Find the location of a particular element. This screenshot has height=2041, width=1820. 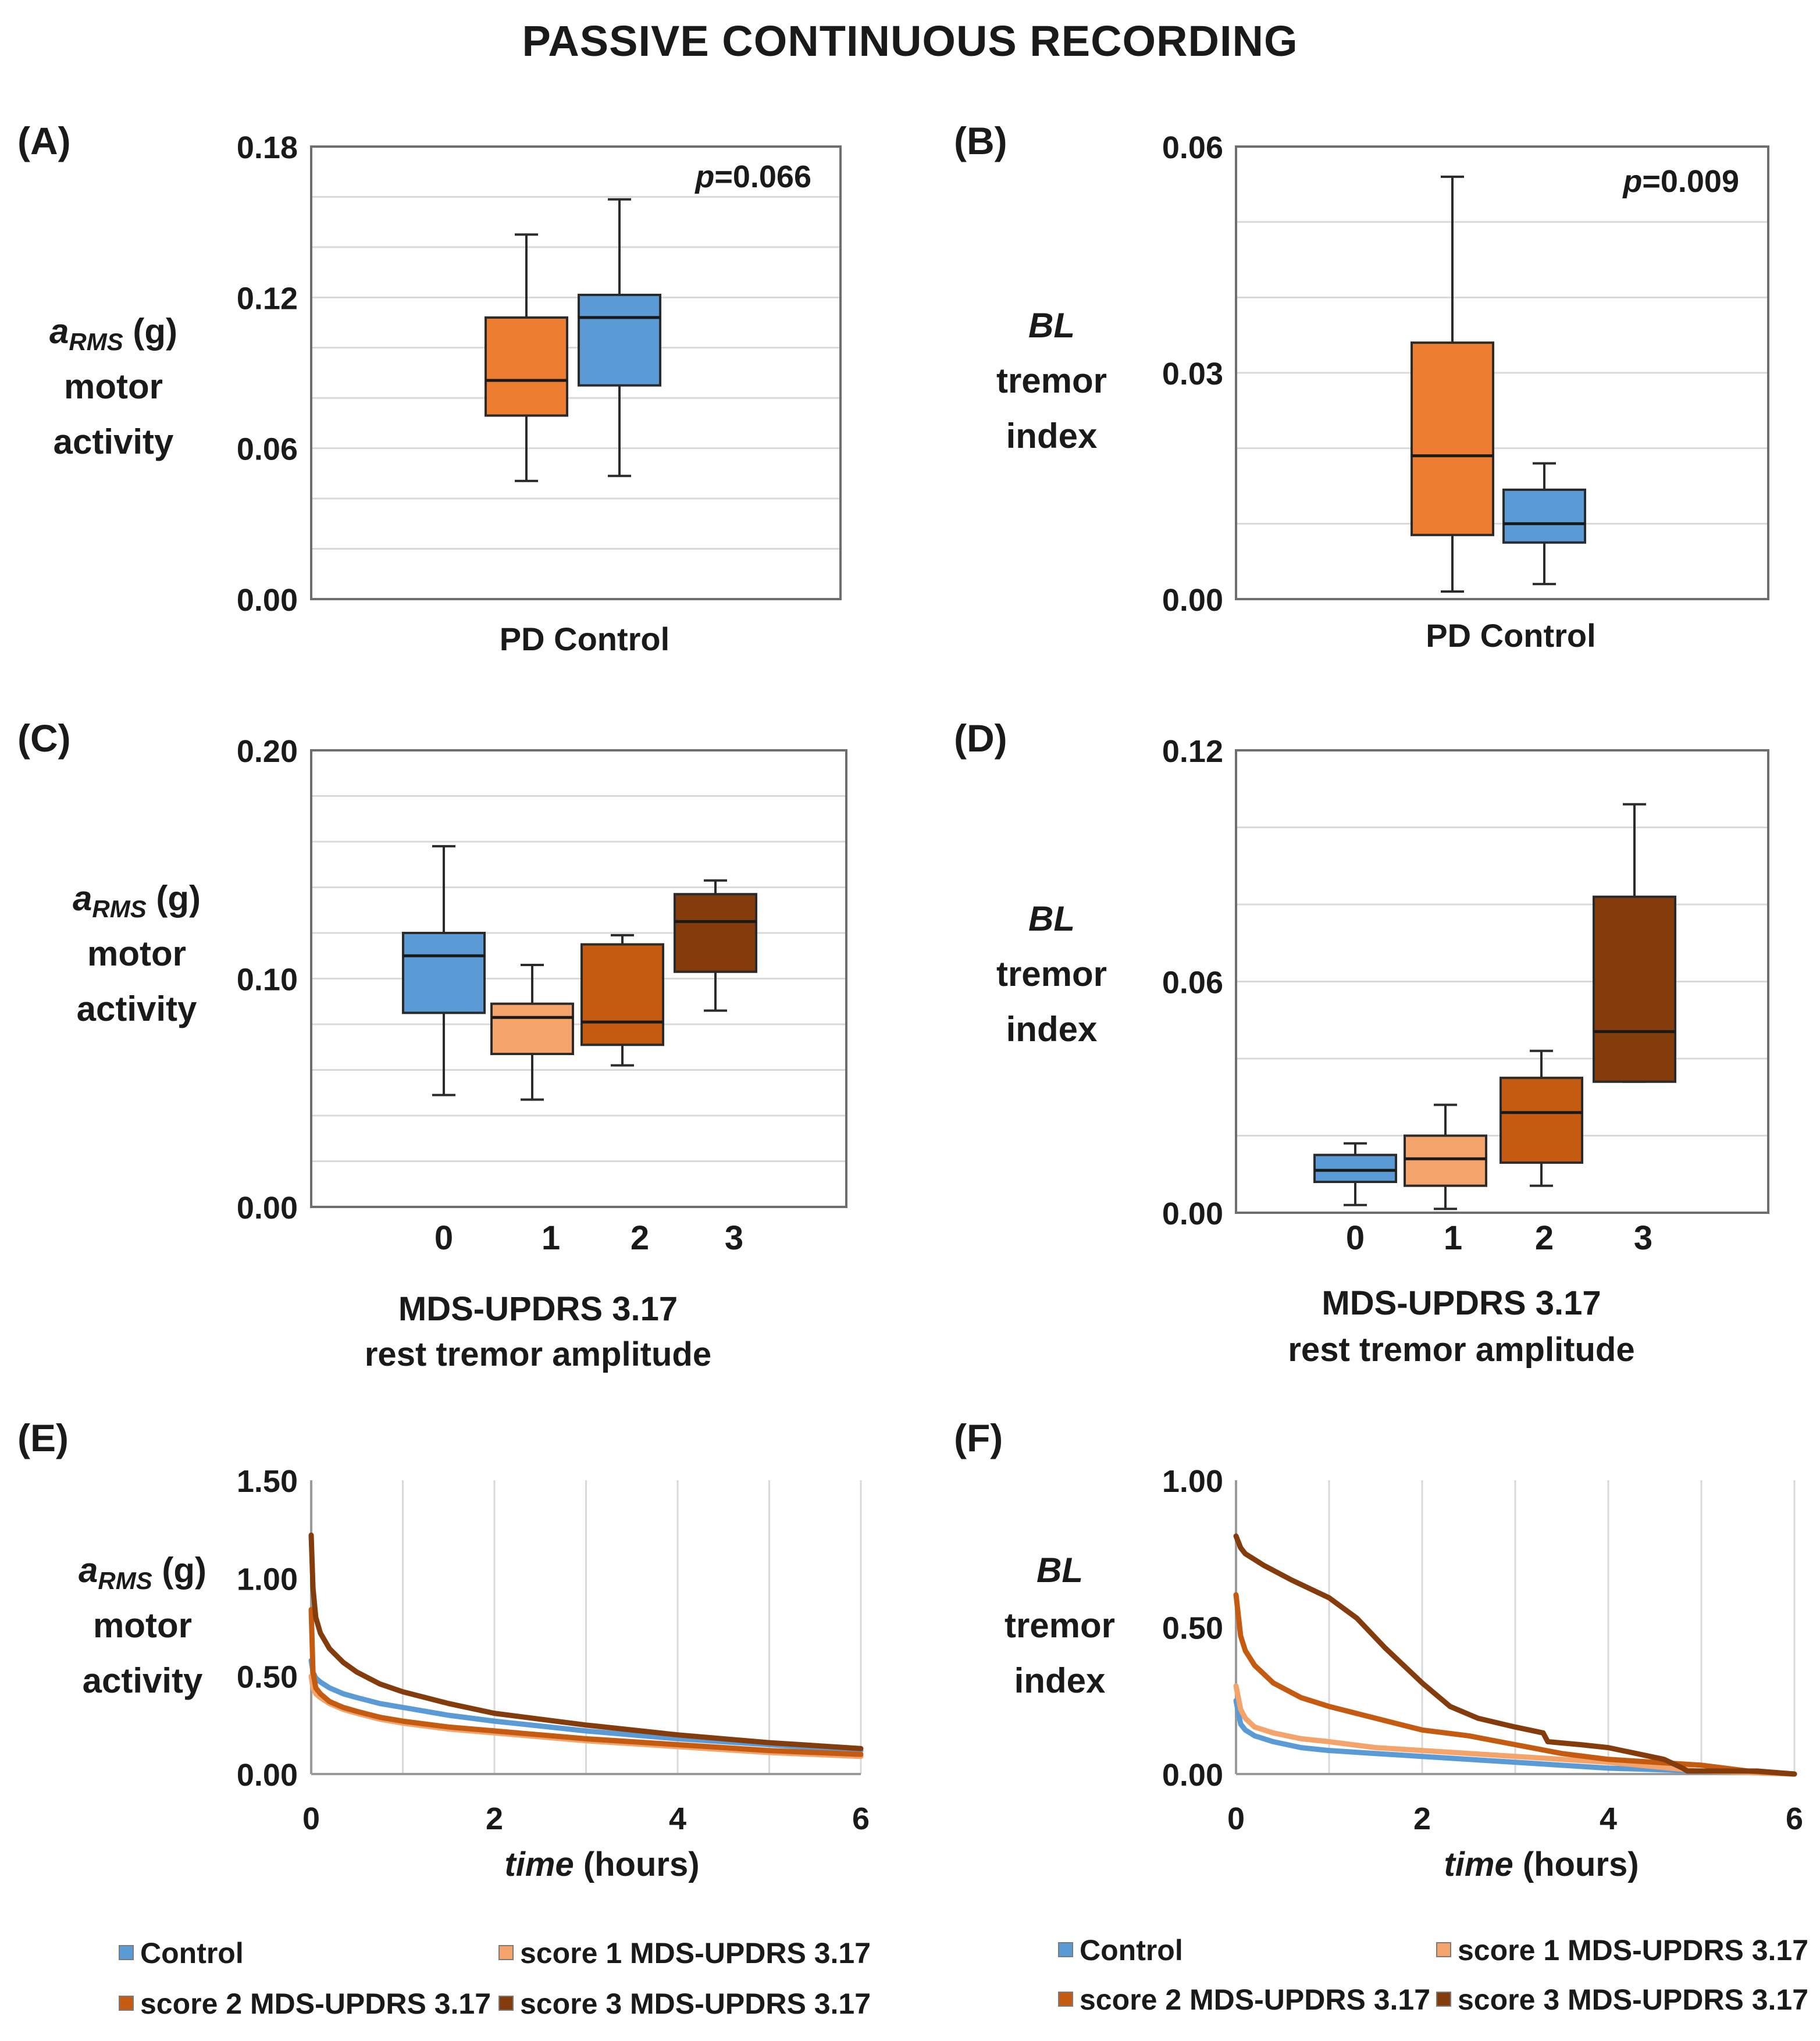

panel-label: (A) is located at coordinates (44, 140).